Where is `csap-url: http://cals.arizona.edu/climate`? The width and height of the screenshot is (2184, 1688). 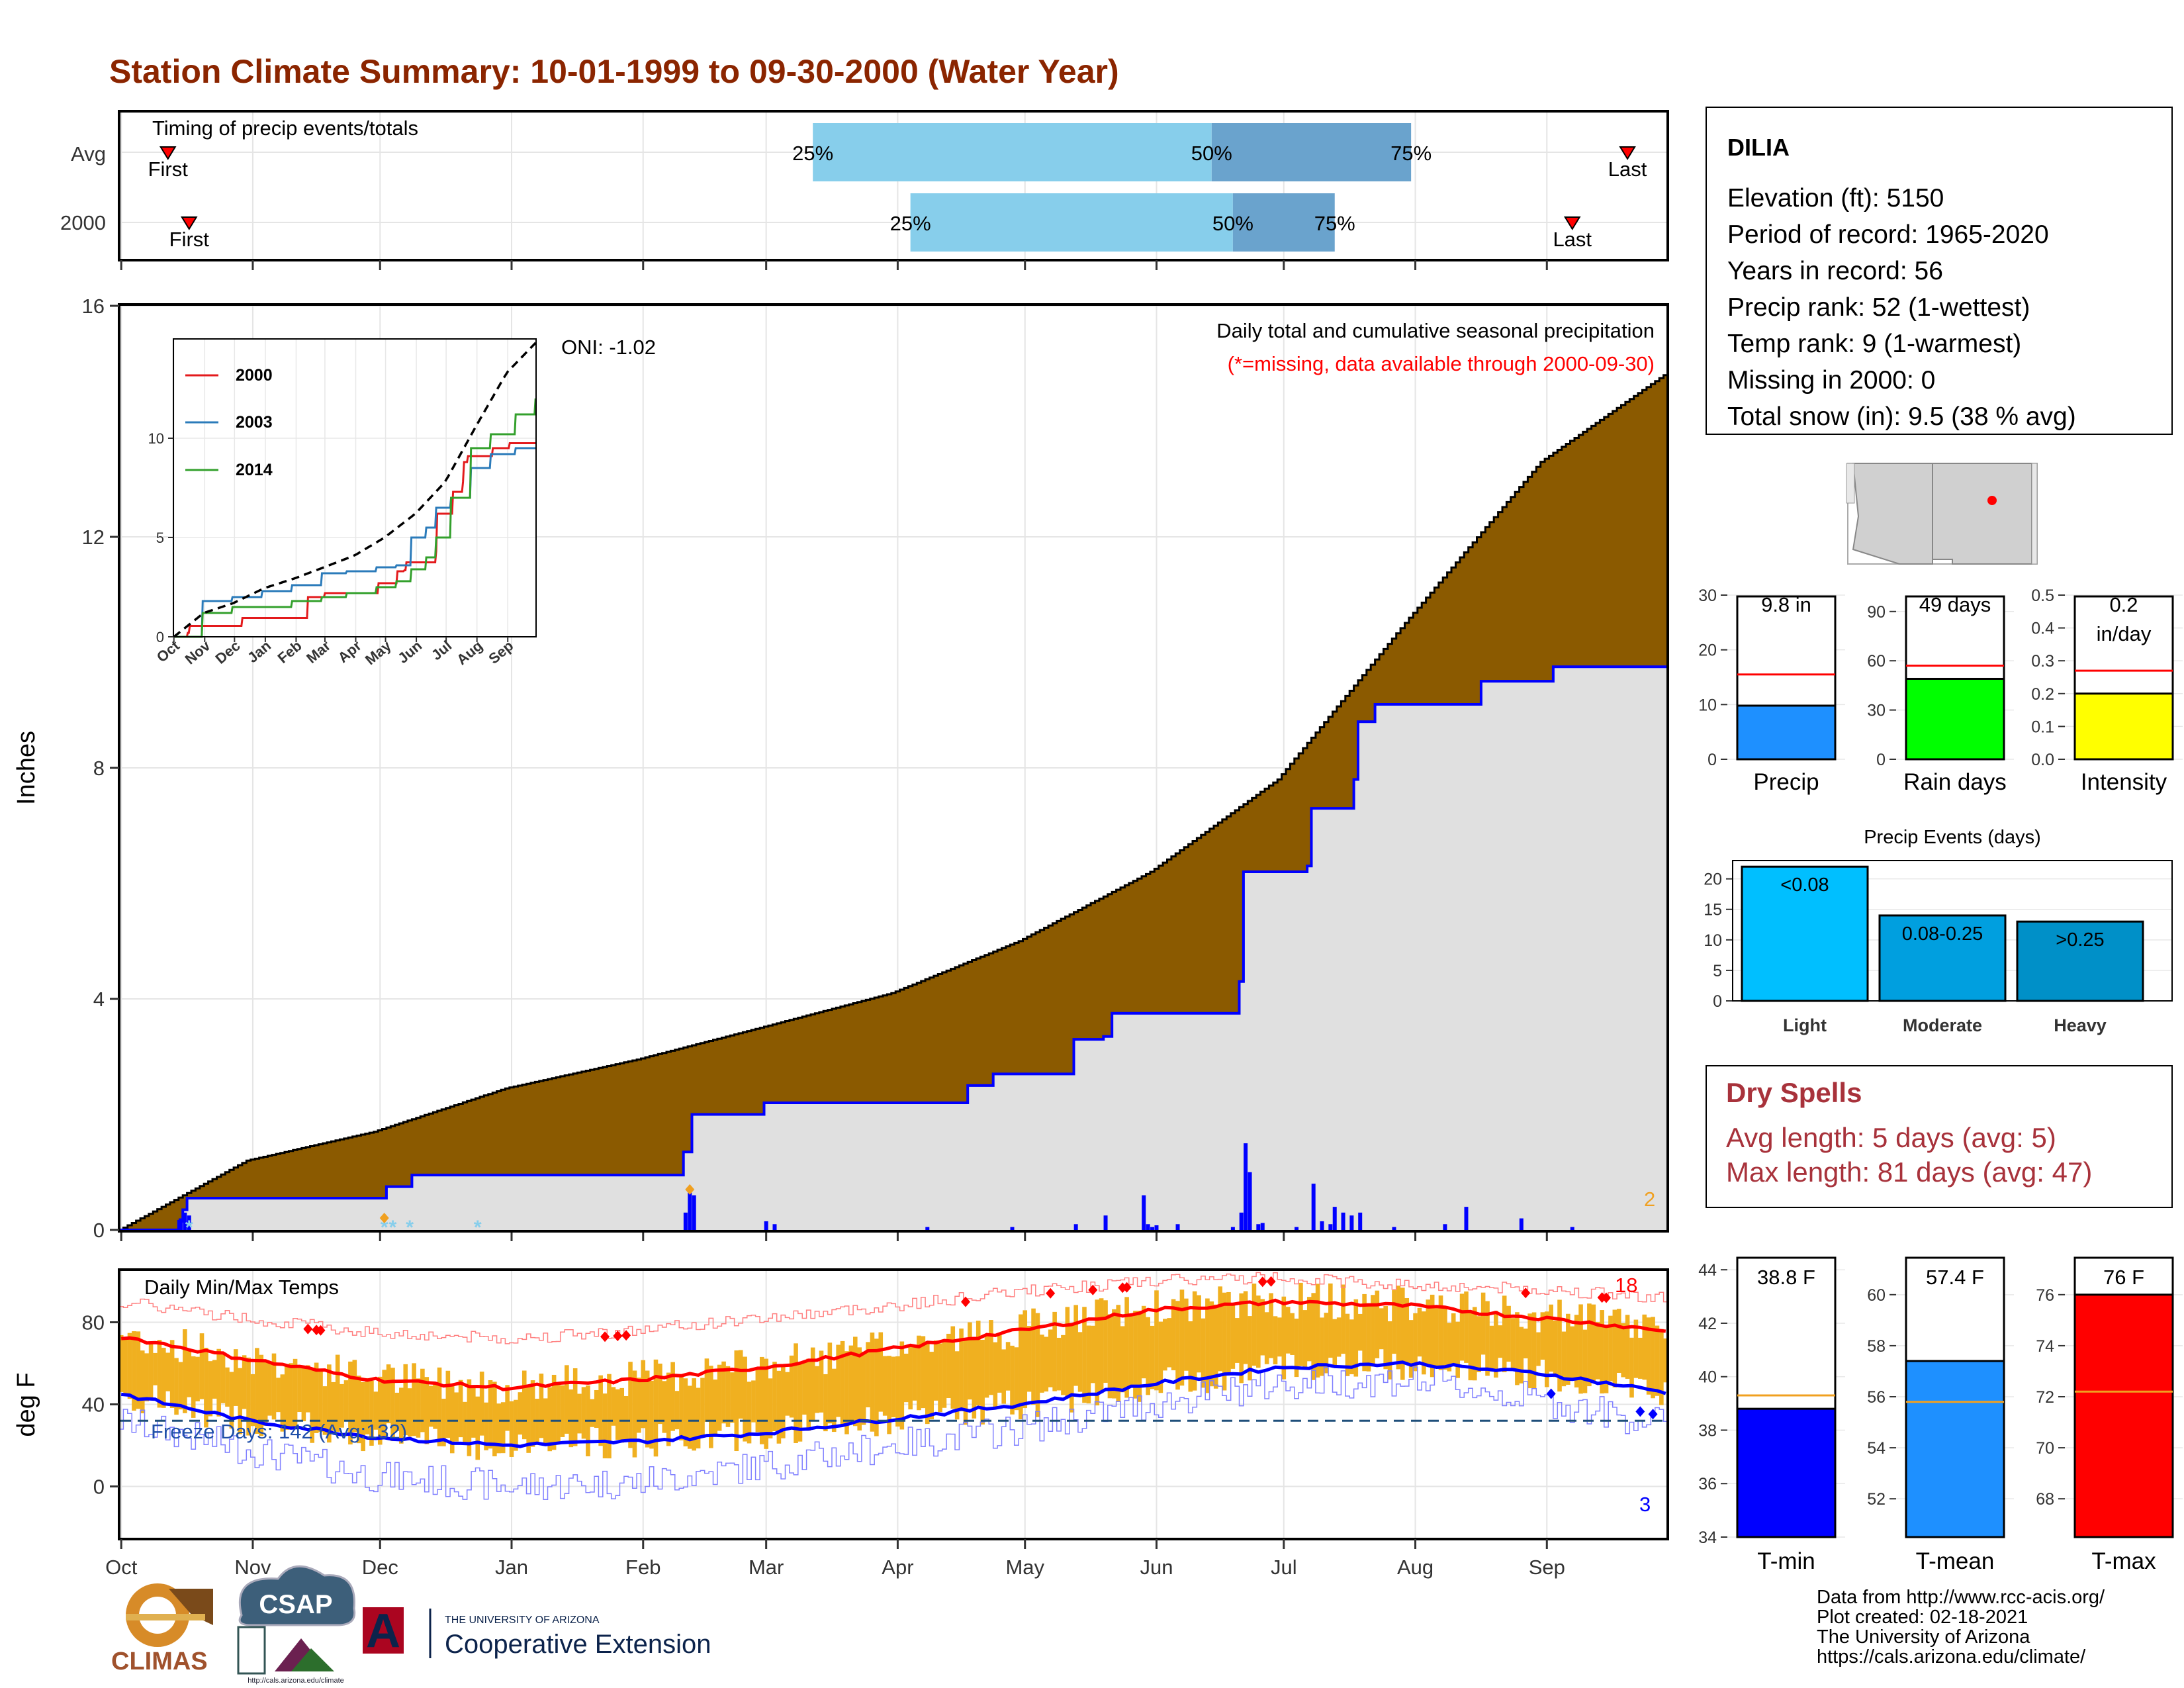
csap-url: http://cals.arizona.edu/climate is located at coordinates (296, 1681).